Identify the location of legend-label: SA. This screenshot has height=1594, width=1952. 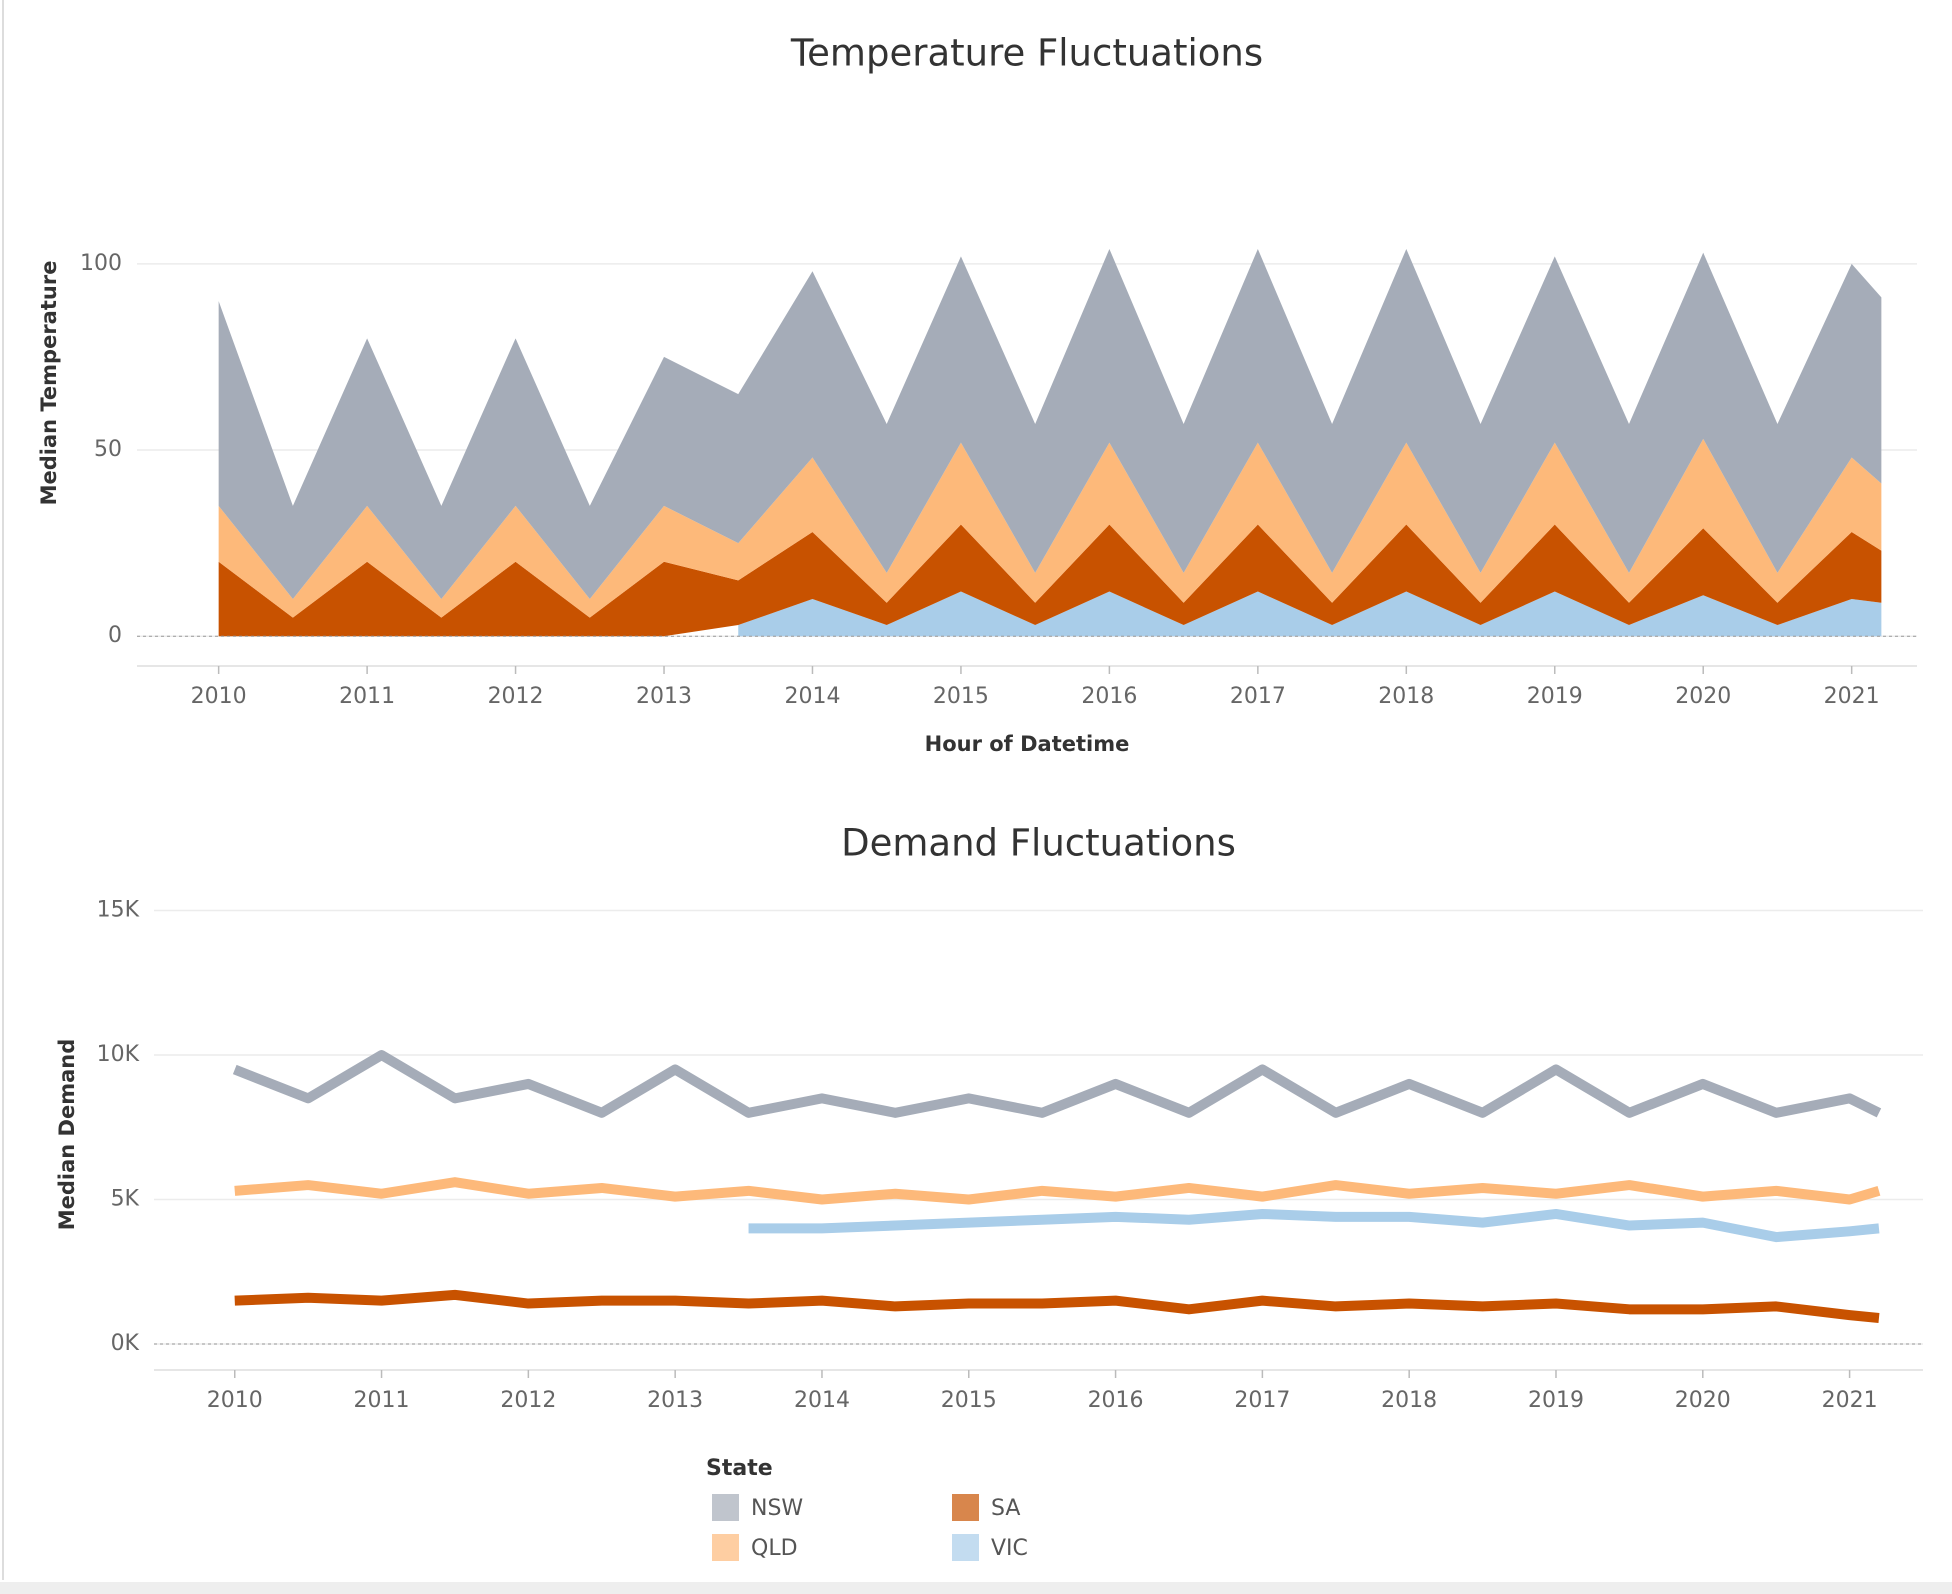
(1005, 1508).